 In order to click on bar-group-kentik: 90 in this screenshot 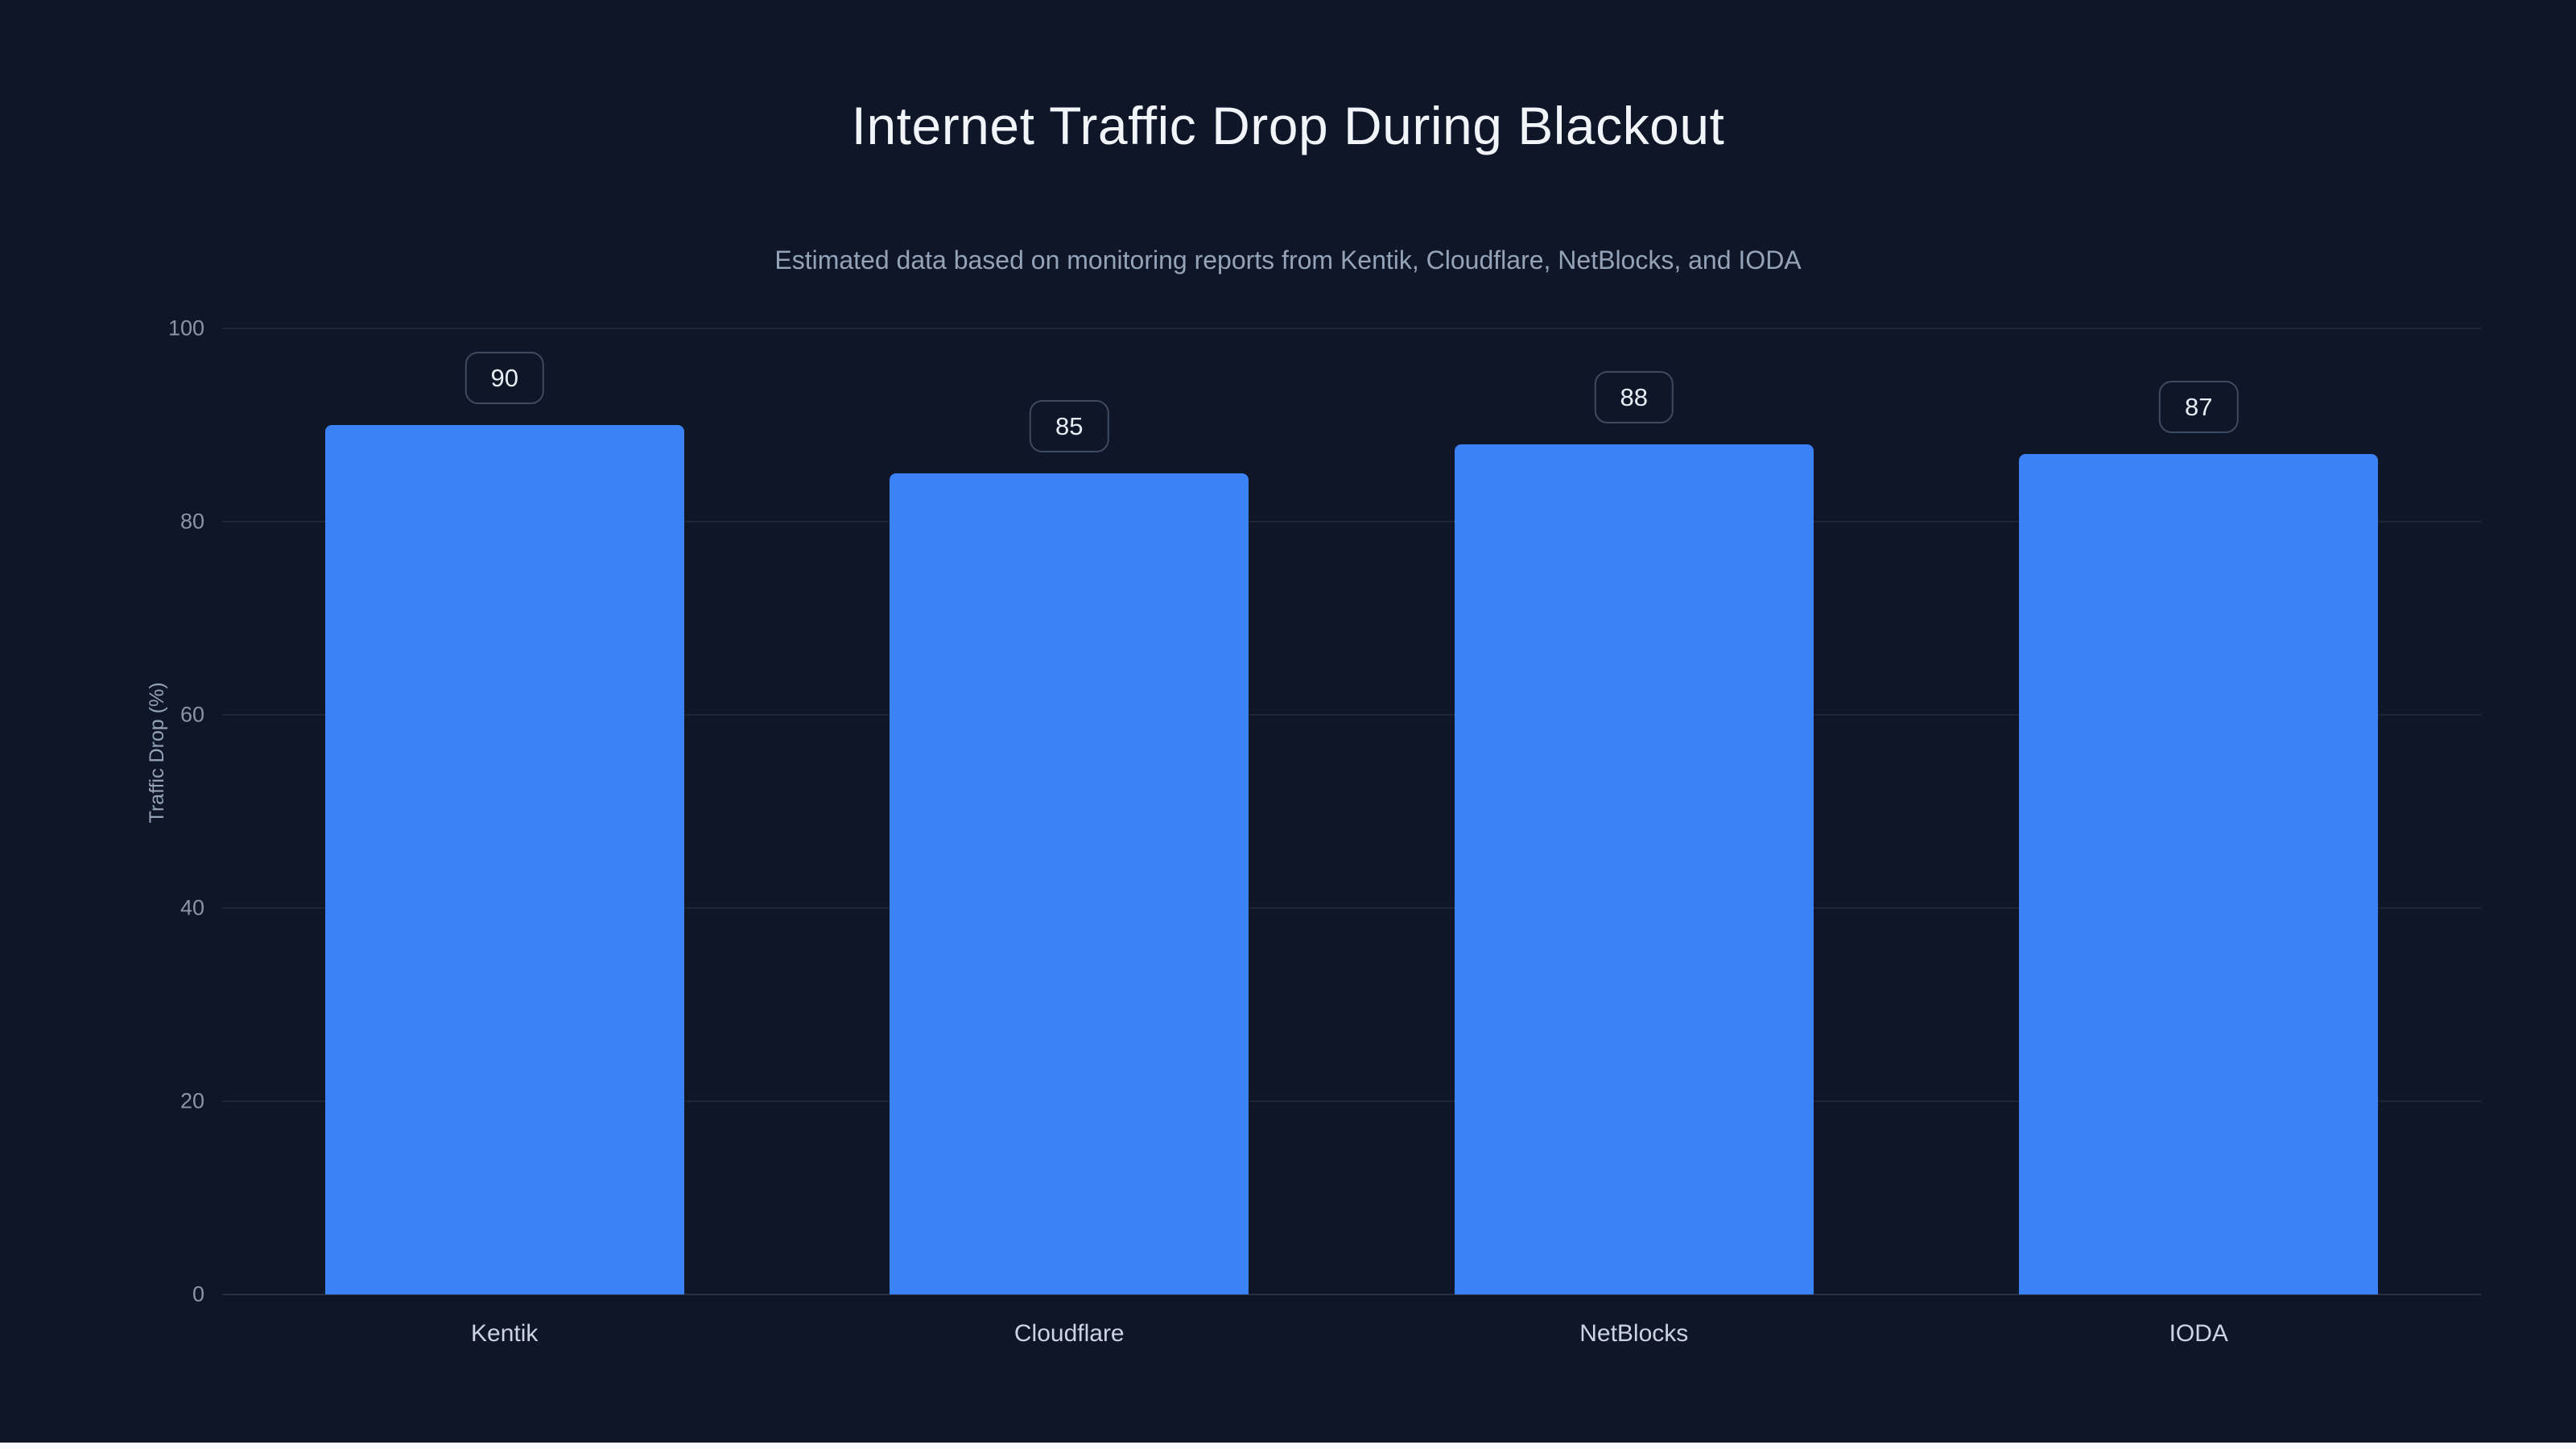, I will do `click(504, 811)`.